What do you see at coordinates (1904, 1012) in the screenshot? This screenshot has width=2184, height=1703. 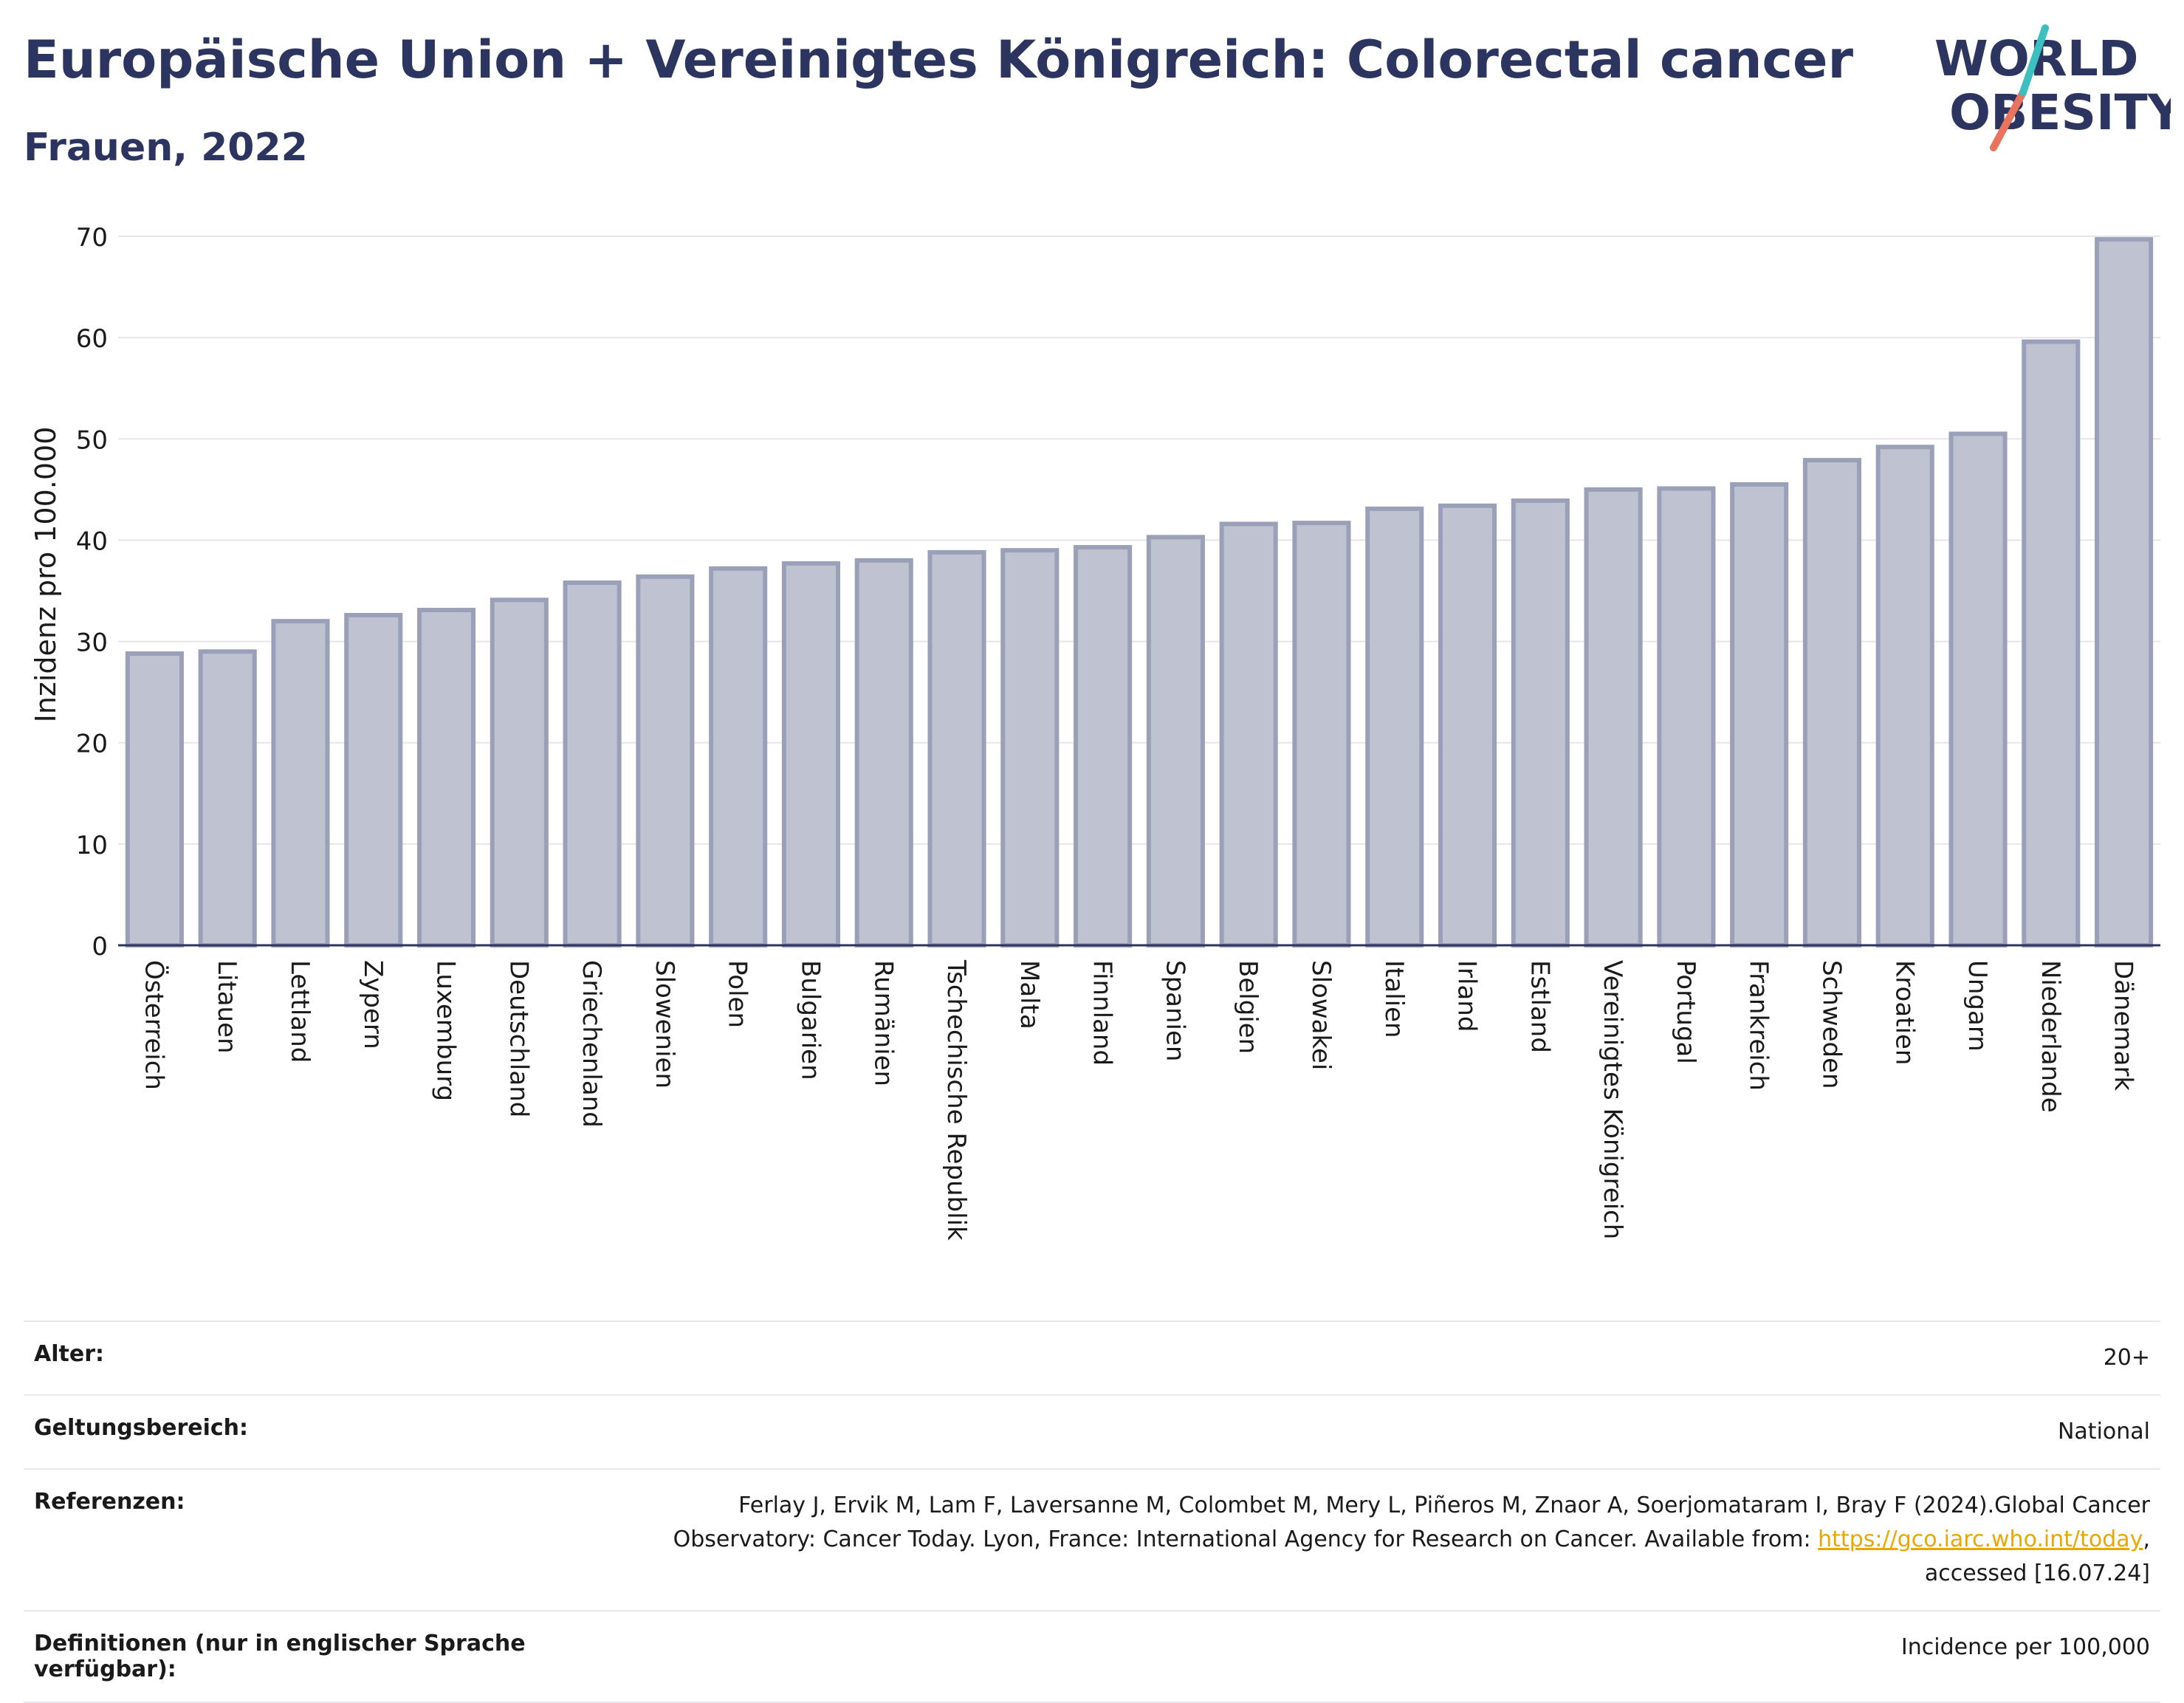 I see `x-tick-label: Kroatien` at bounding box center [1904, 1012].